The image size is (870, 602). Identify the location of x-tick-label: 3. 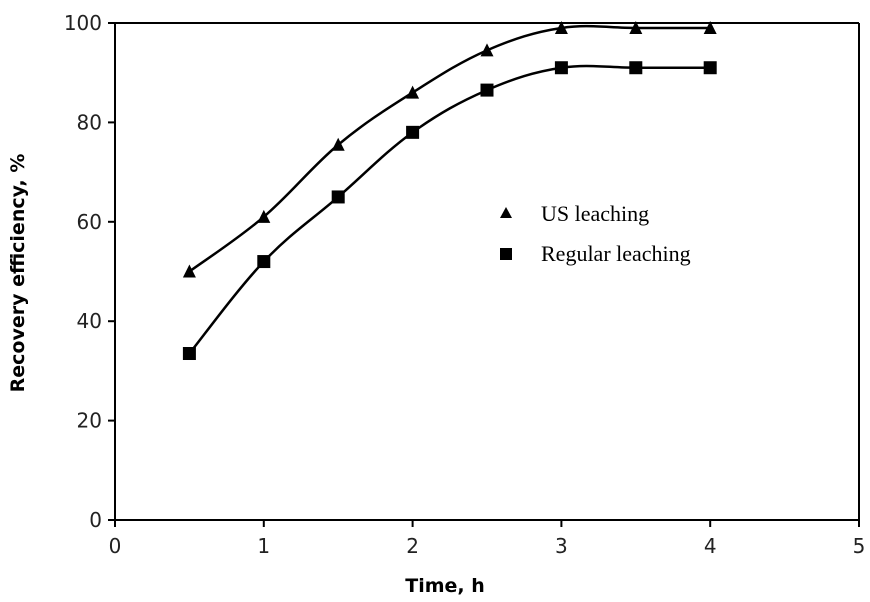
(561, 546).